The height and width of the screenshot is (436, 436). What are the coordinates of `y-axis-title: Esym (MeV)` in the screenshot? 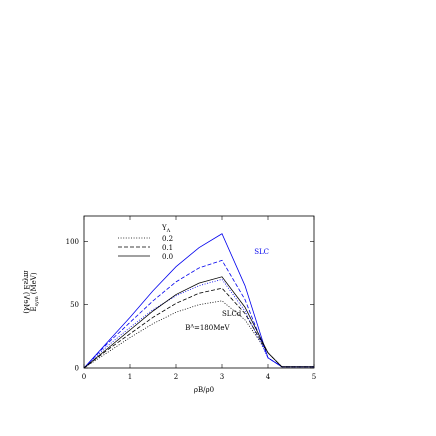 It's located at (35, 291).